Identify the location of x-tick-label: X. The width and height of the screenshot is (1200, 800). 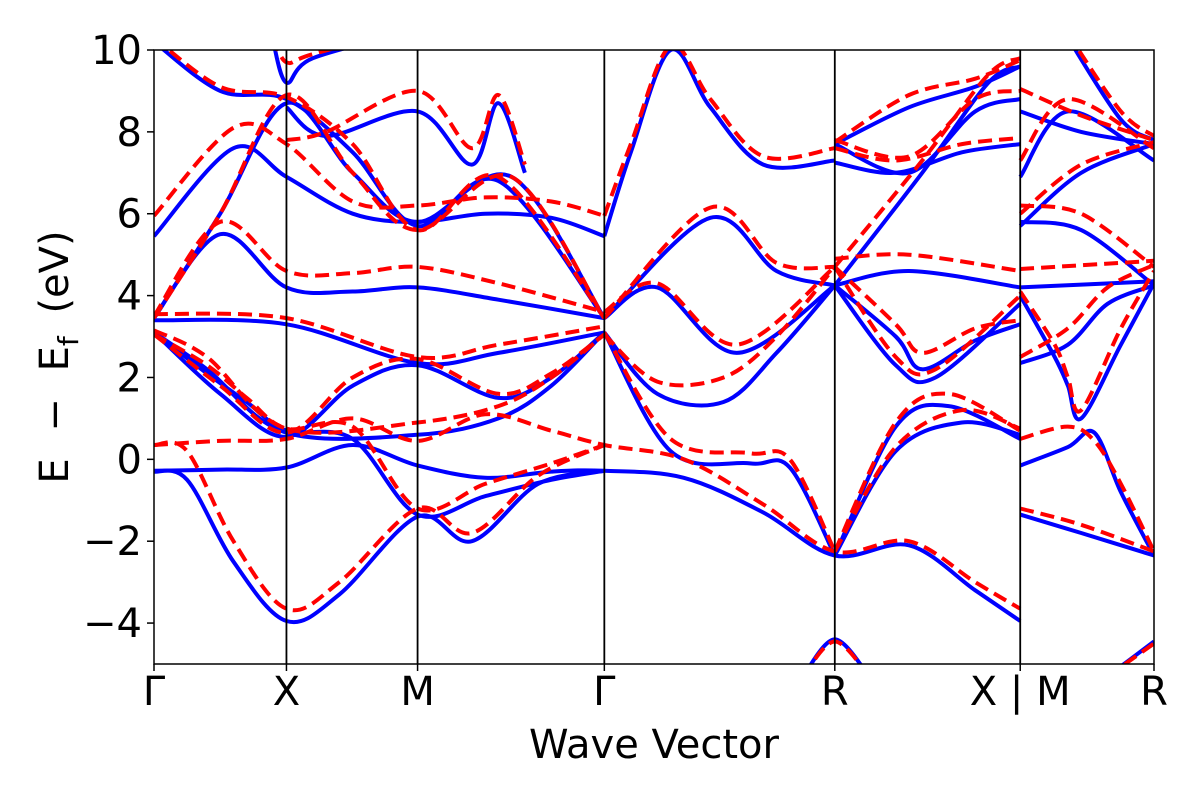
(286, 692).